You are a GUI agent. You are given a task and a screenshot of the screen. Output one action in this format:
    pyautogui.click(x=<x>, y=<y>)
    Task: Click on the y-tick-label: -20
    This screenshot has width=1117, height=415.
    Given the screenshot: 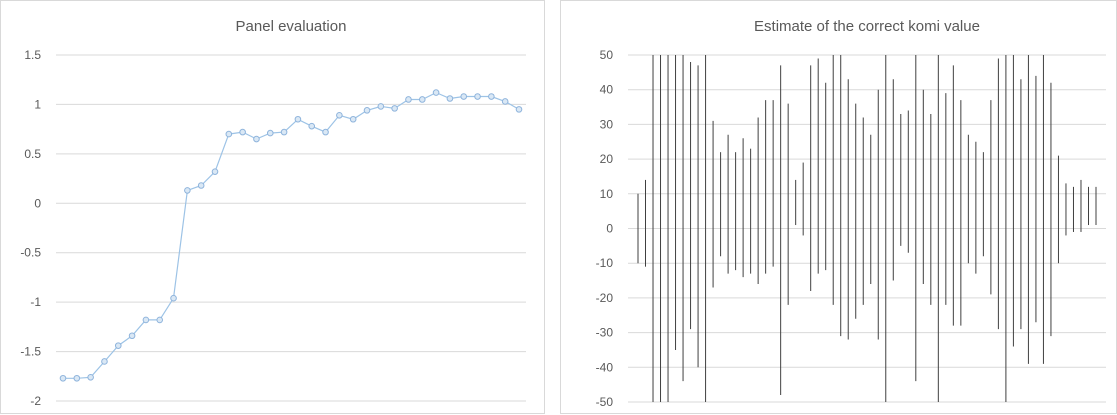 What is the action you would take?
    pyautogui.click(x=605, y=298)
    